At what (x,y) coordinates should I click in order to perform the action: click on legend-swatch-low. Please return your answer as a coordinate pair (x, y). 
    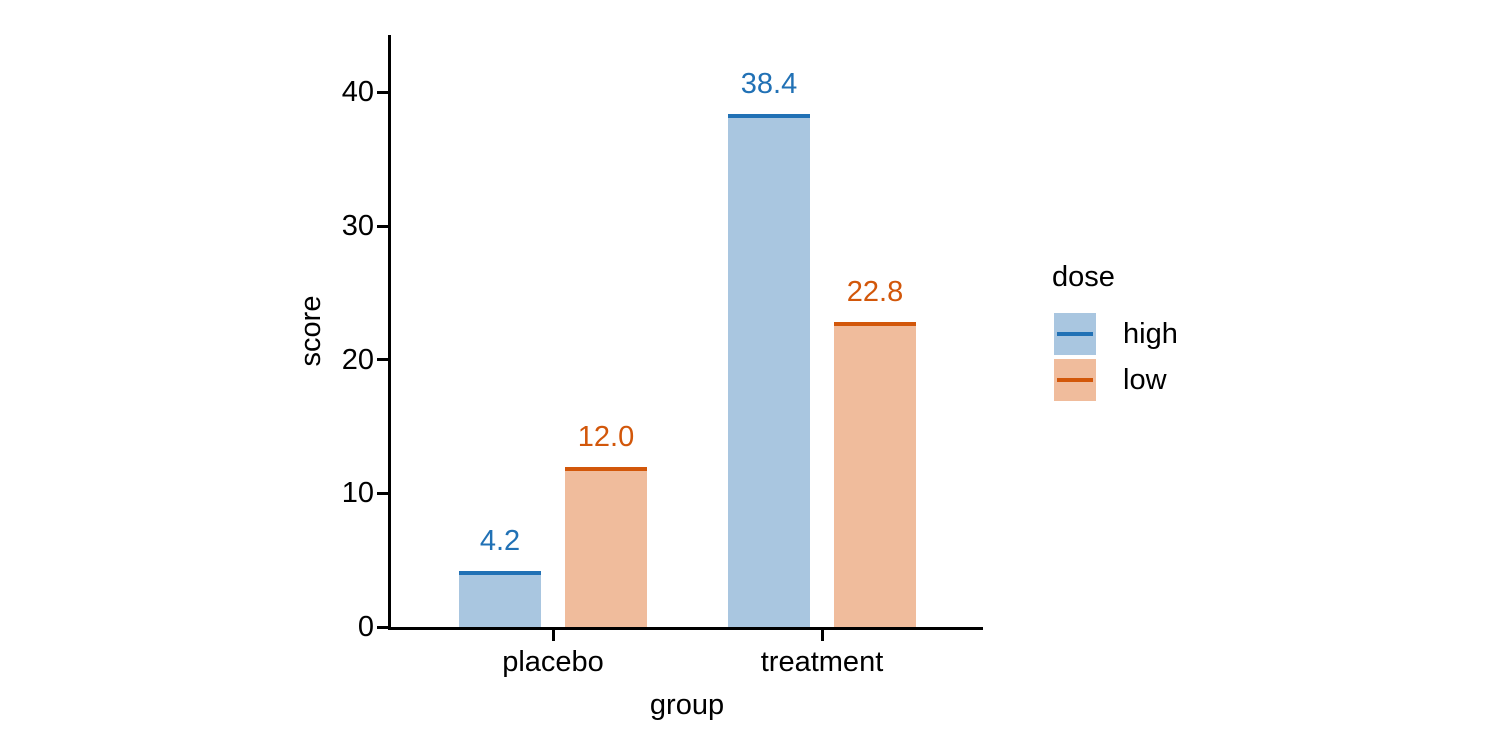
    Looking at the image, I should click on (1075, 380).